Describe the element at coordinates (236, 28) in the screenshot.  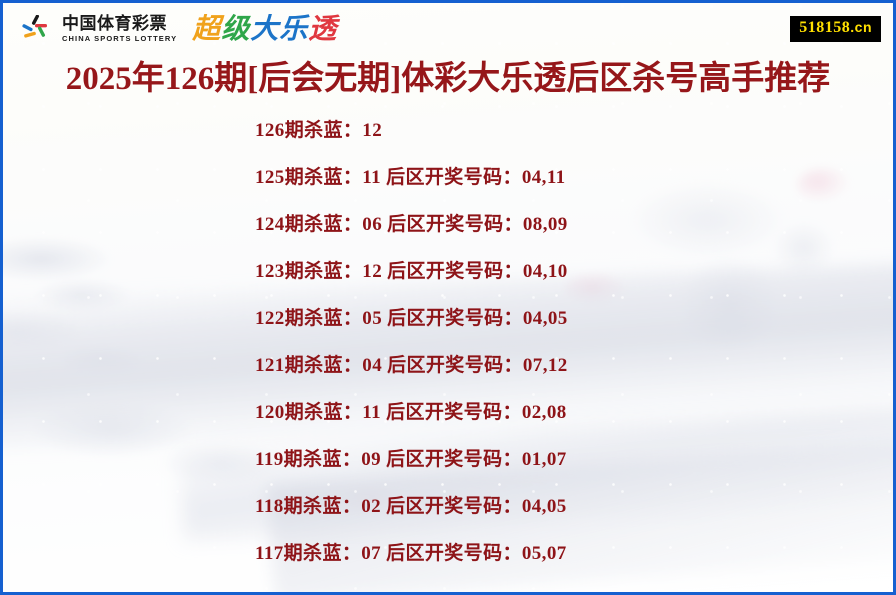
I see `brand-product-char-2: 级` at that location.